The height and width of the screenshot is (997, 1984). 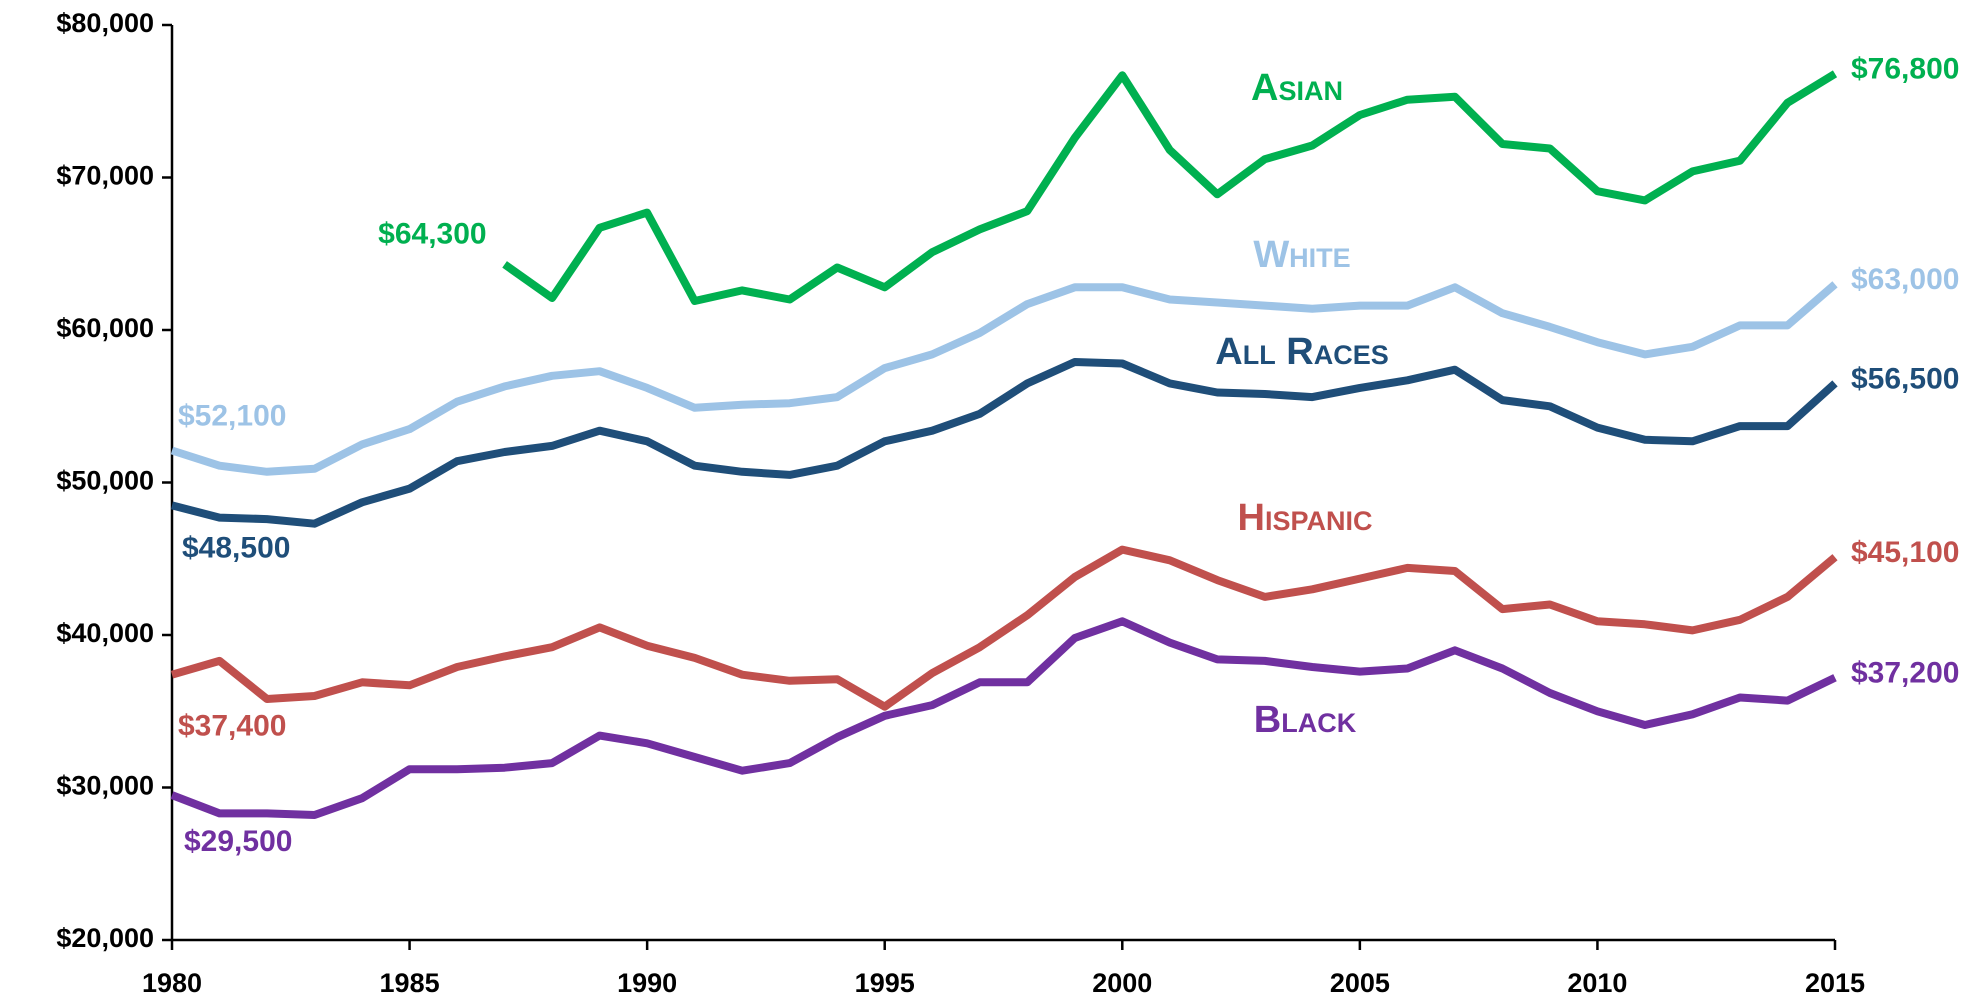 I want to click on y-tick-label: $30,000, so click(x=105, y=786).